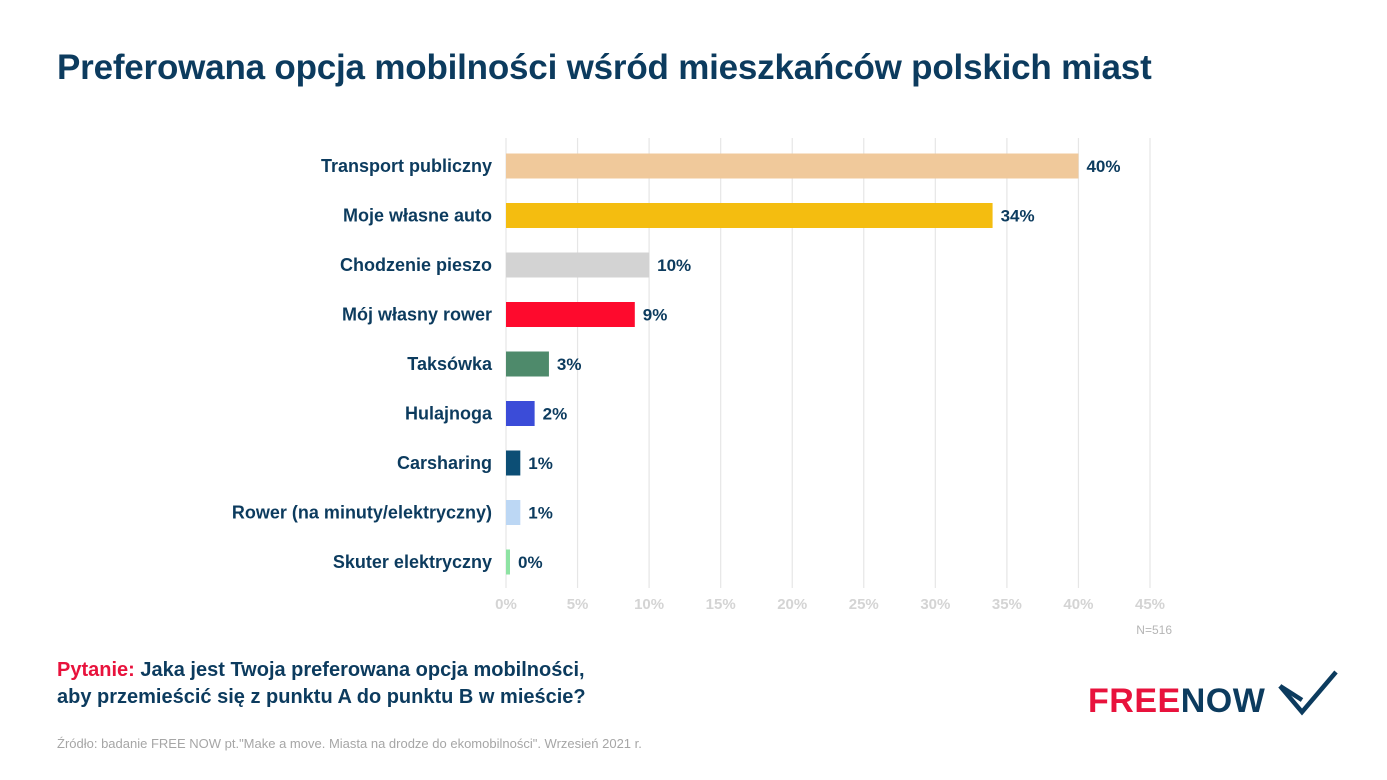 The image size is (1387, 780). I want to click on logo-check-icon, so click(1308, 693).